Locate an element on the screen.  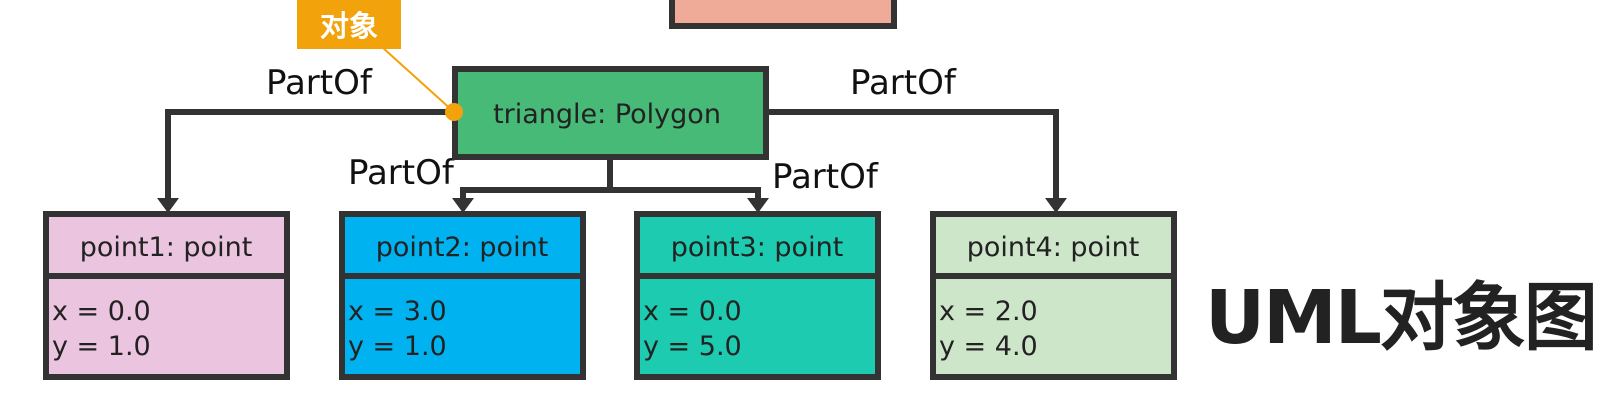
relation-label-point1: PartOf is located at coordinates (319, 83).